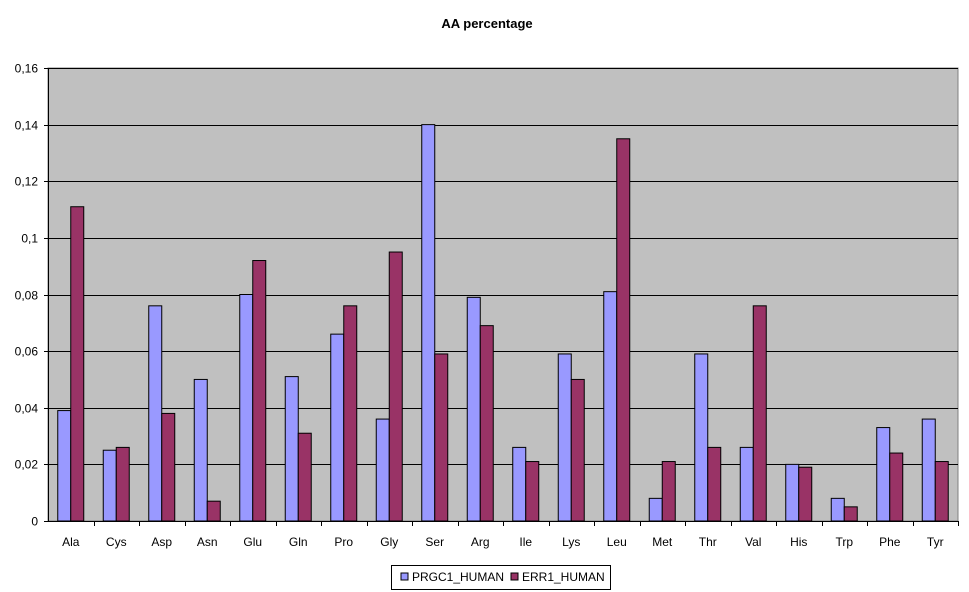 The height and width of the screenshot is (592, 969). Describe the element at coordinates (441, 437) in the screenshot. I see `bar-err1-human-ser` at that location.